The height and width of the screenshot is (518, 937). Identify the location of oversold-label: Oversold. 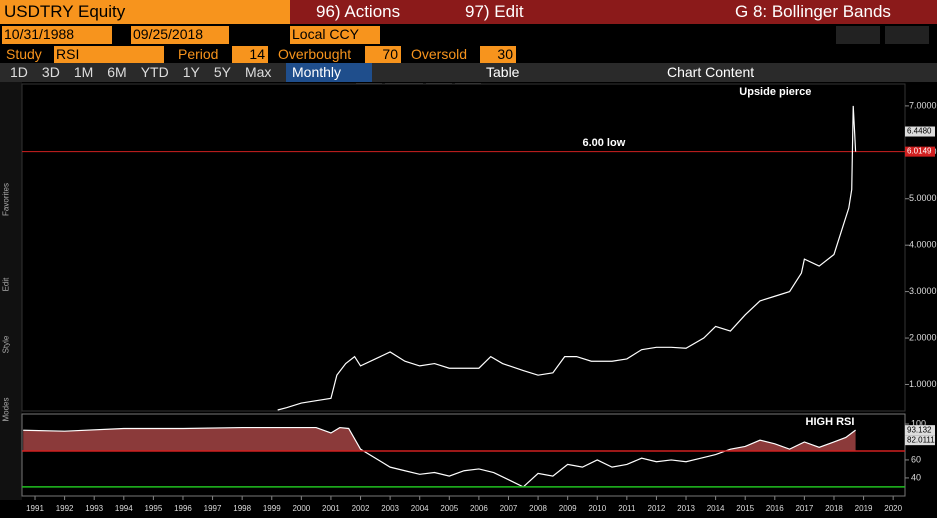
(439, 54).